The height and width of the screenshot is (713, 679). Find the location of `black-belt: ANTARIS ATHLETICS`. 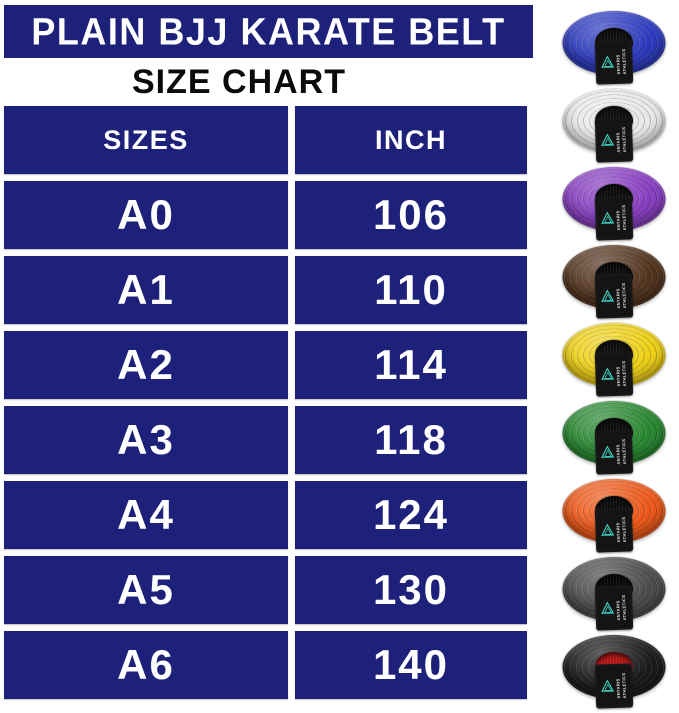

black-belt: ANTARIS ATHLETICS is located at coordinates (613, 670).